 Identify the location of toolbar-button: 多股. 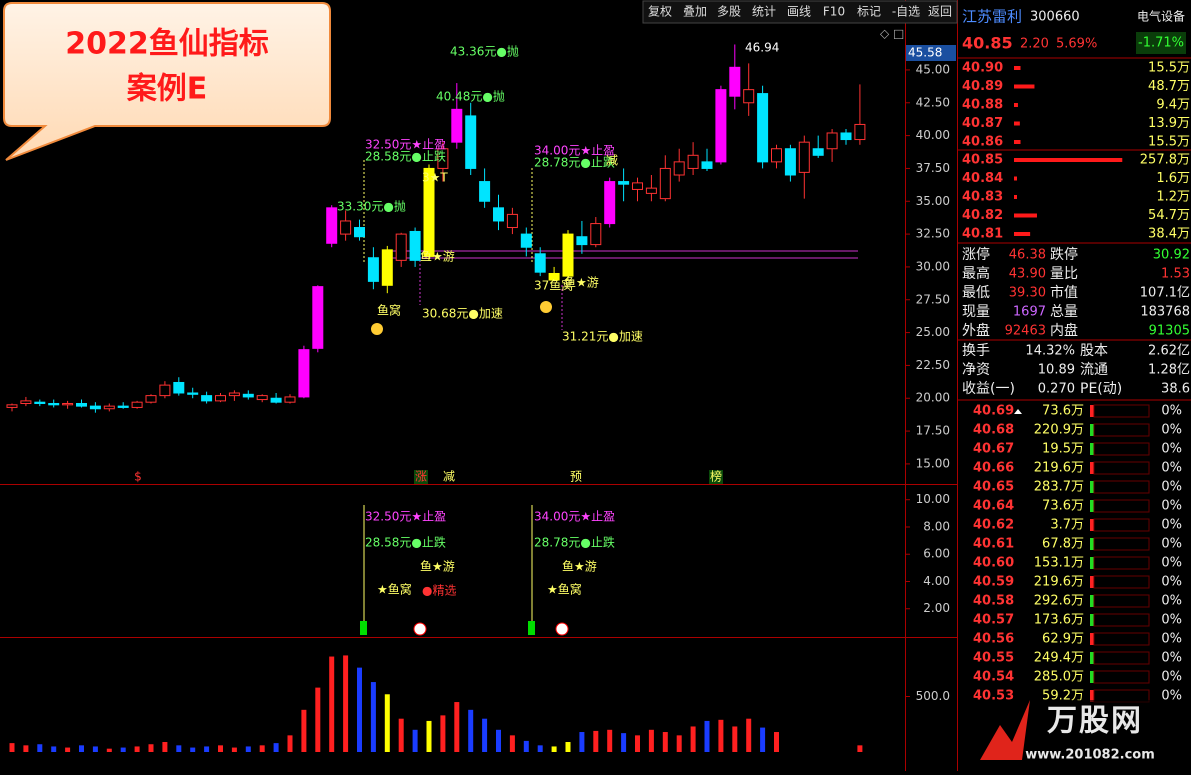
(729, 12).